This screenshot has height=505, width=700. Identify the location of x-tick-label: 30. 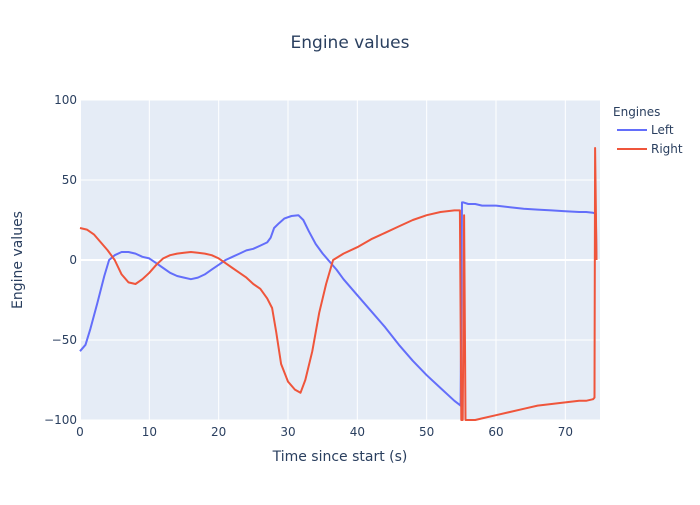
(287, 432).